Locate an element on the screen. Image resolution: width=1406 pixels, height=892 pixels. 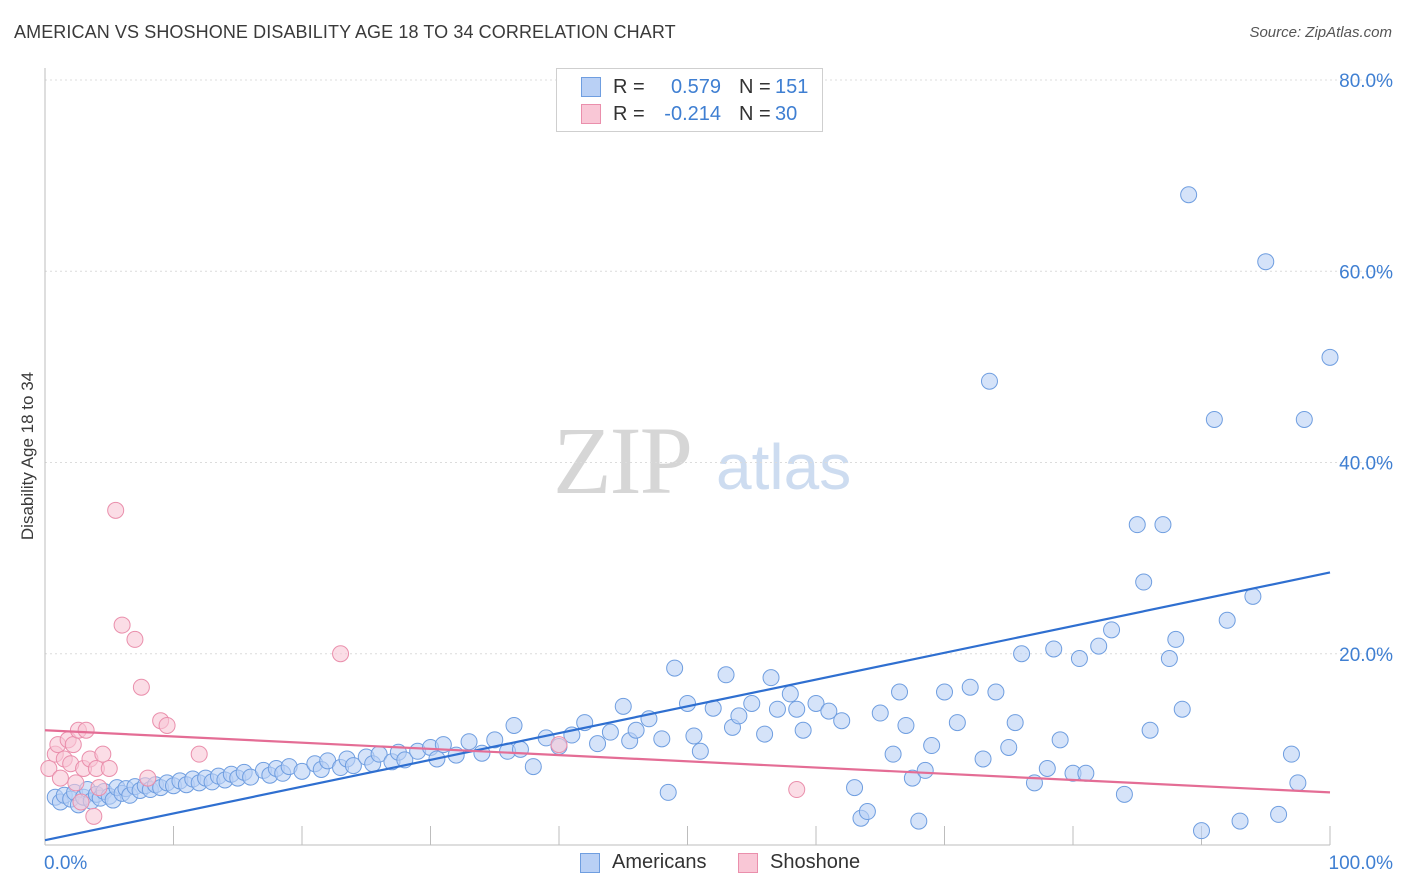
americans-legend-swatch is located at coordinates (590, 862).